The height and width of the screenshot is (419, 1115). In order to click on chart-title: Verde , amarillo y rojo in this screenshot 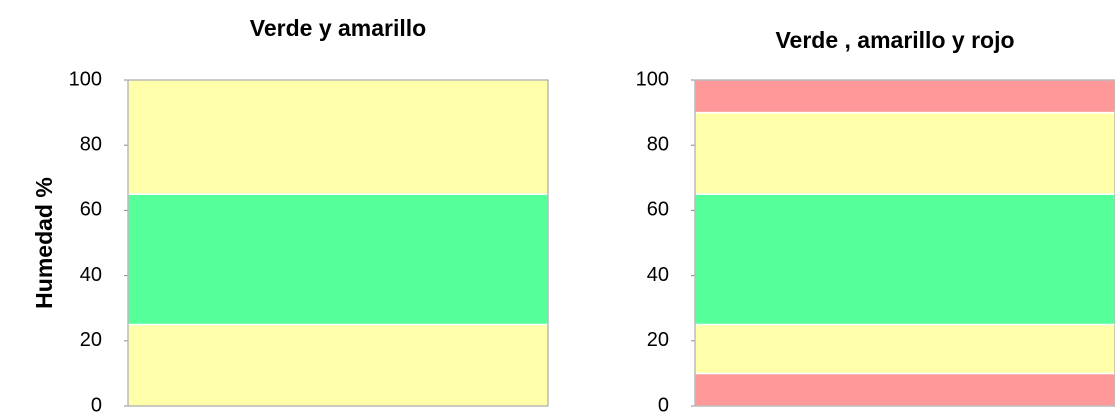, I will do `click(894, 40)`.